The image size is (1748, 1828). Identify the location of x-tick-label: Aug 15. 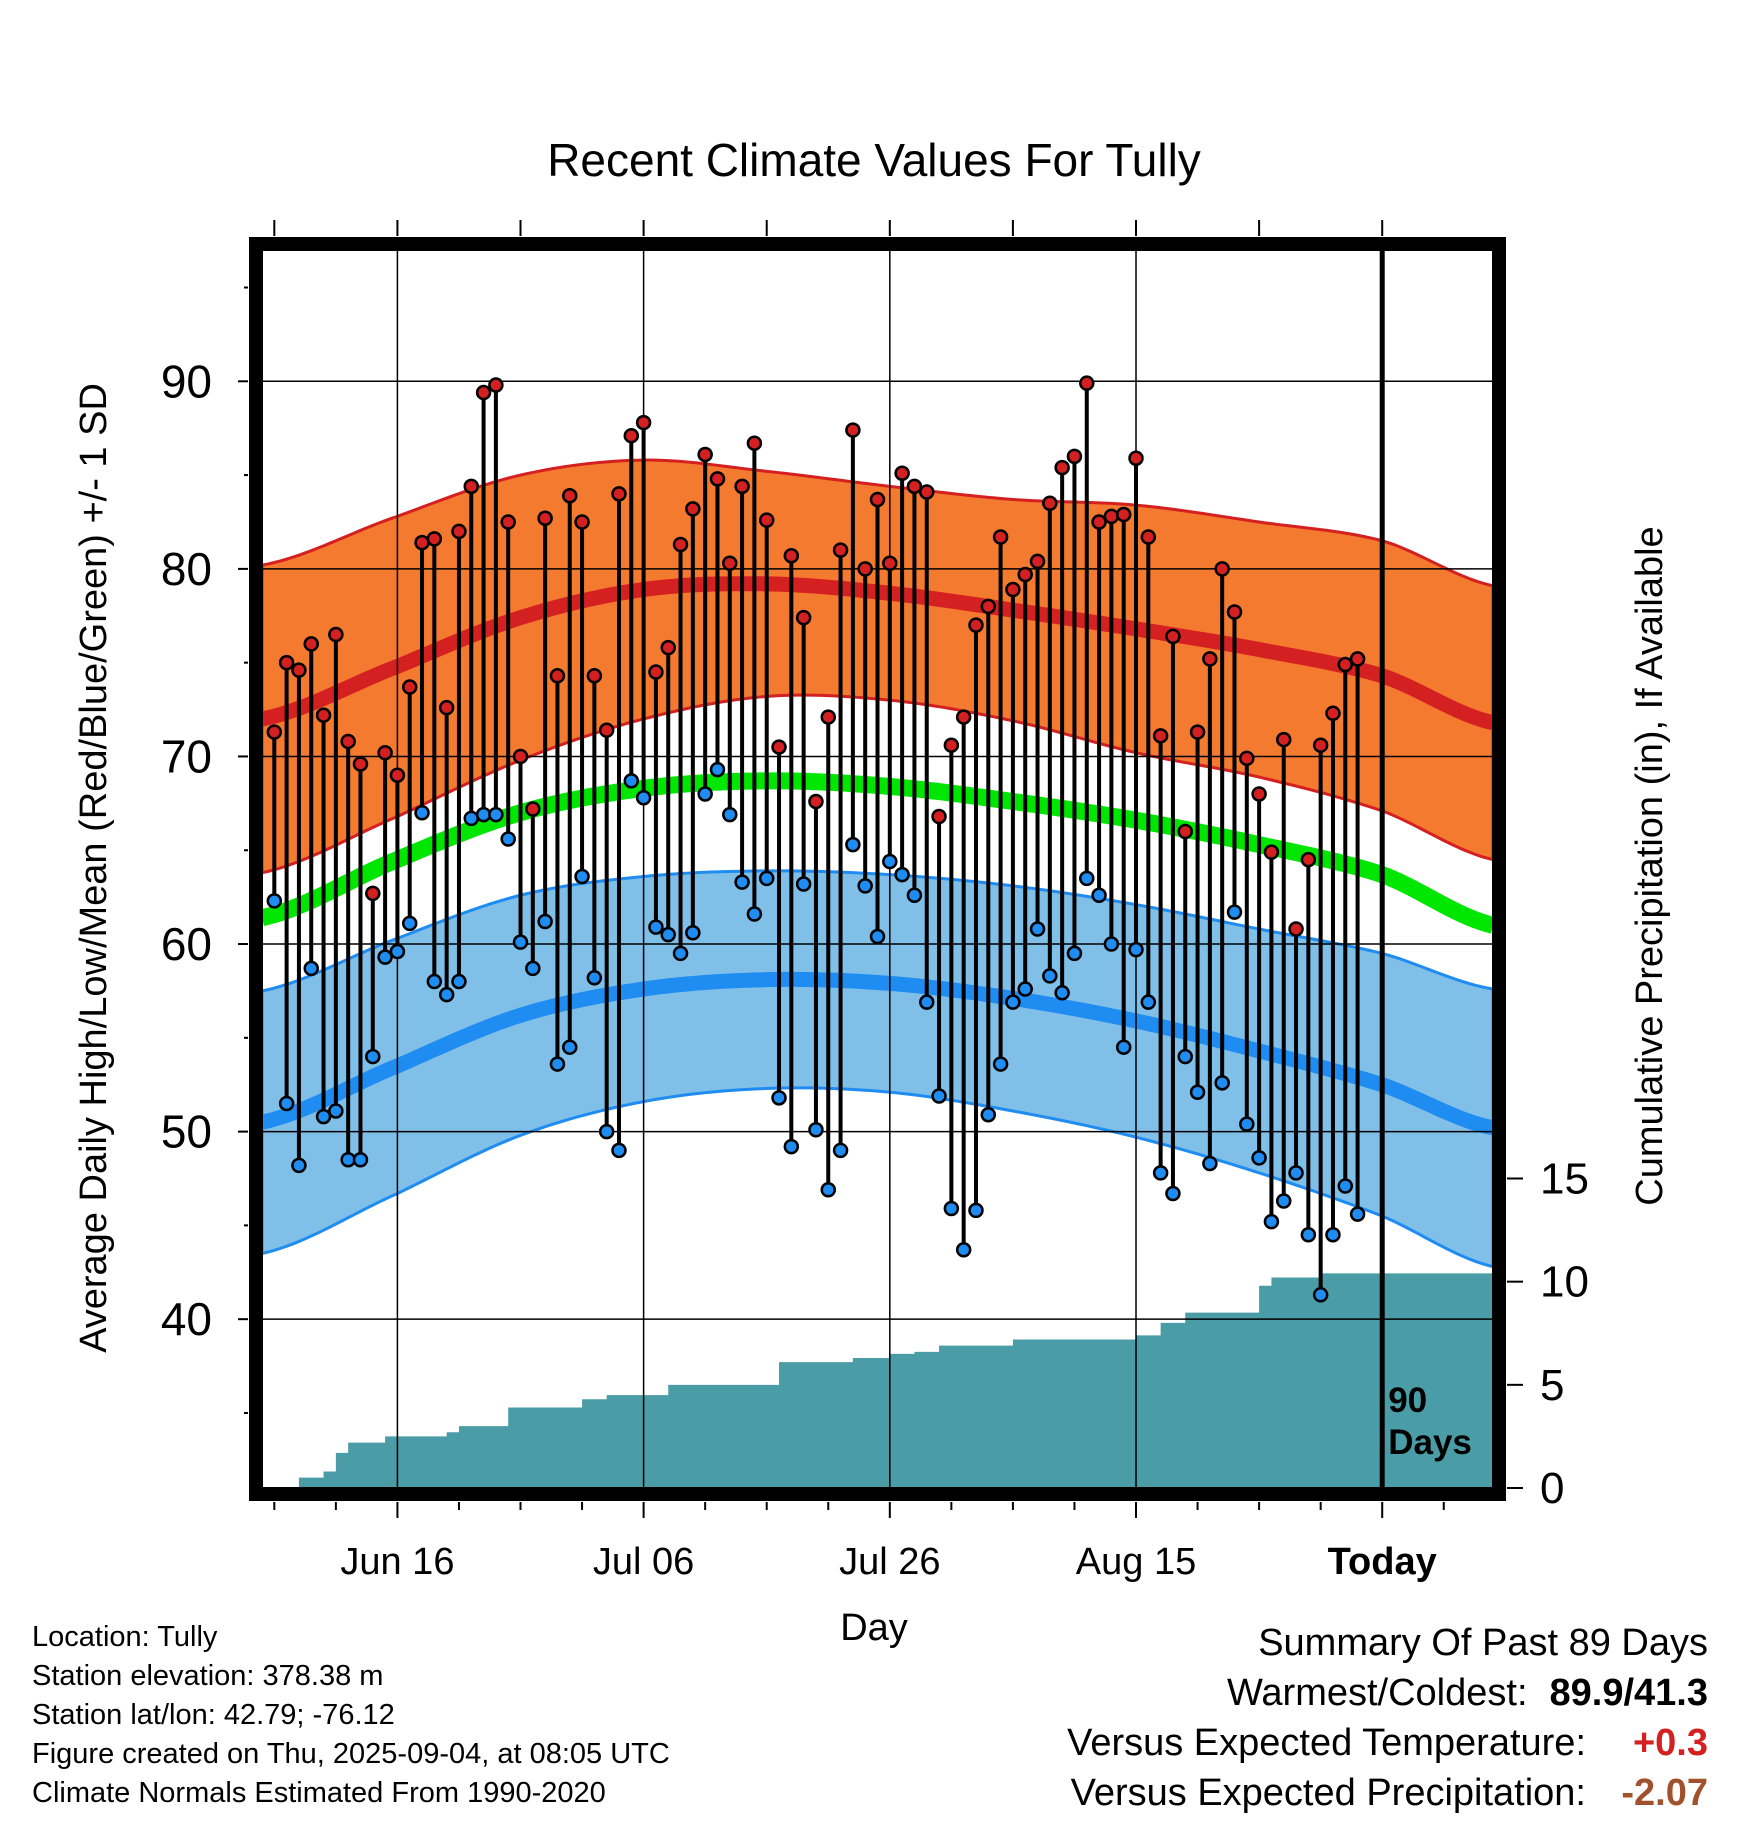
(1136, 1562).